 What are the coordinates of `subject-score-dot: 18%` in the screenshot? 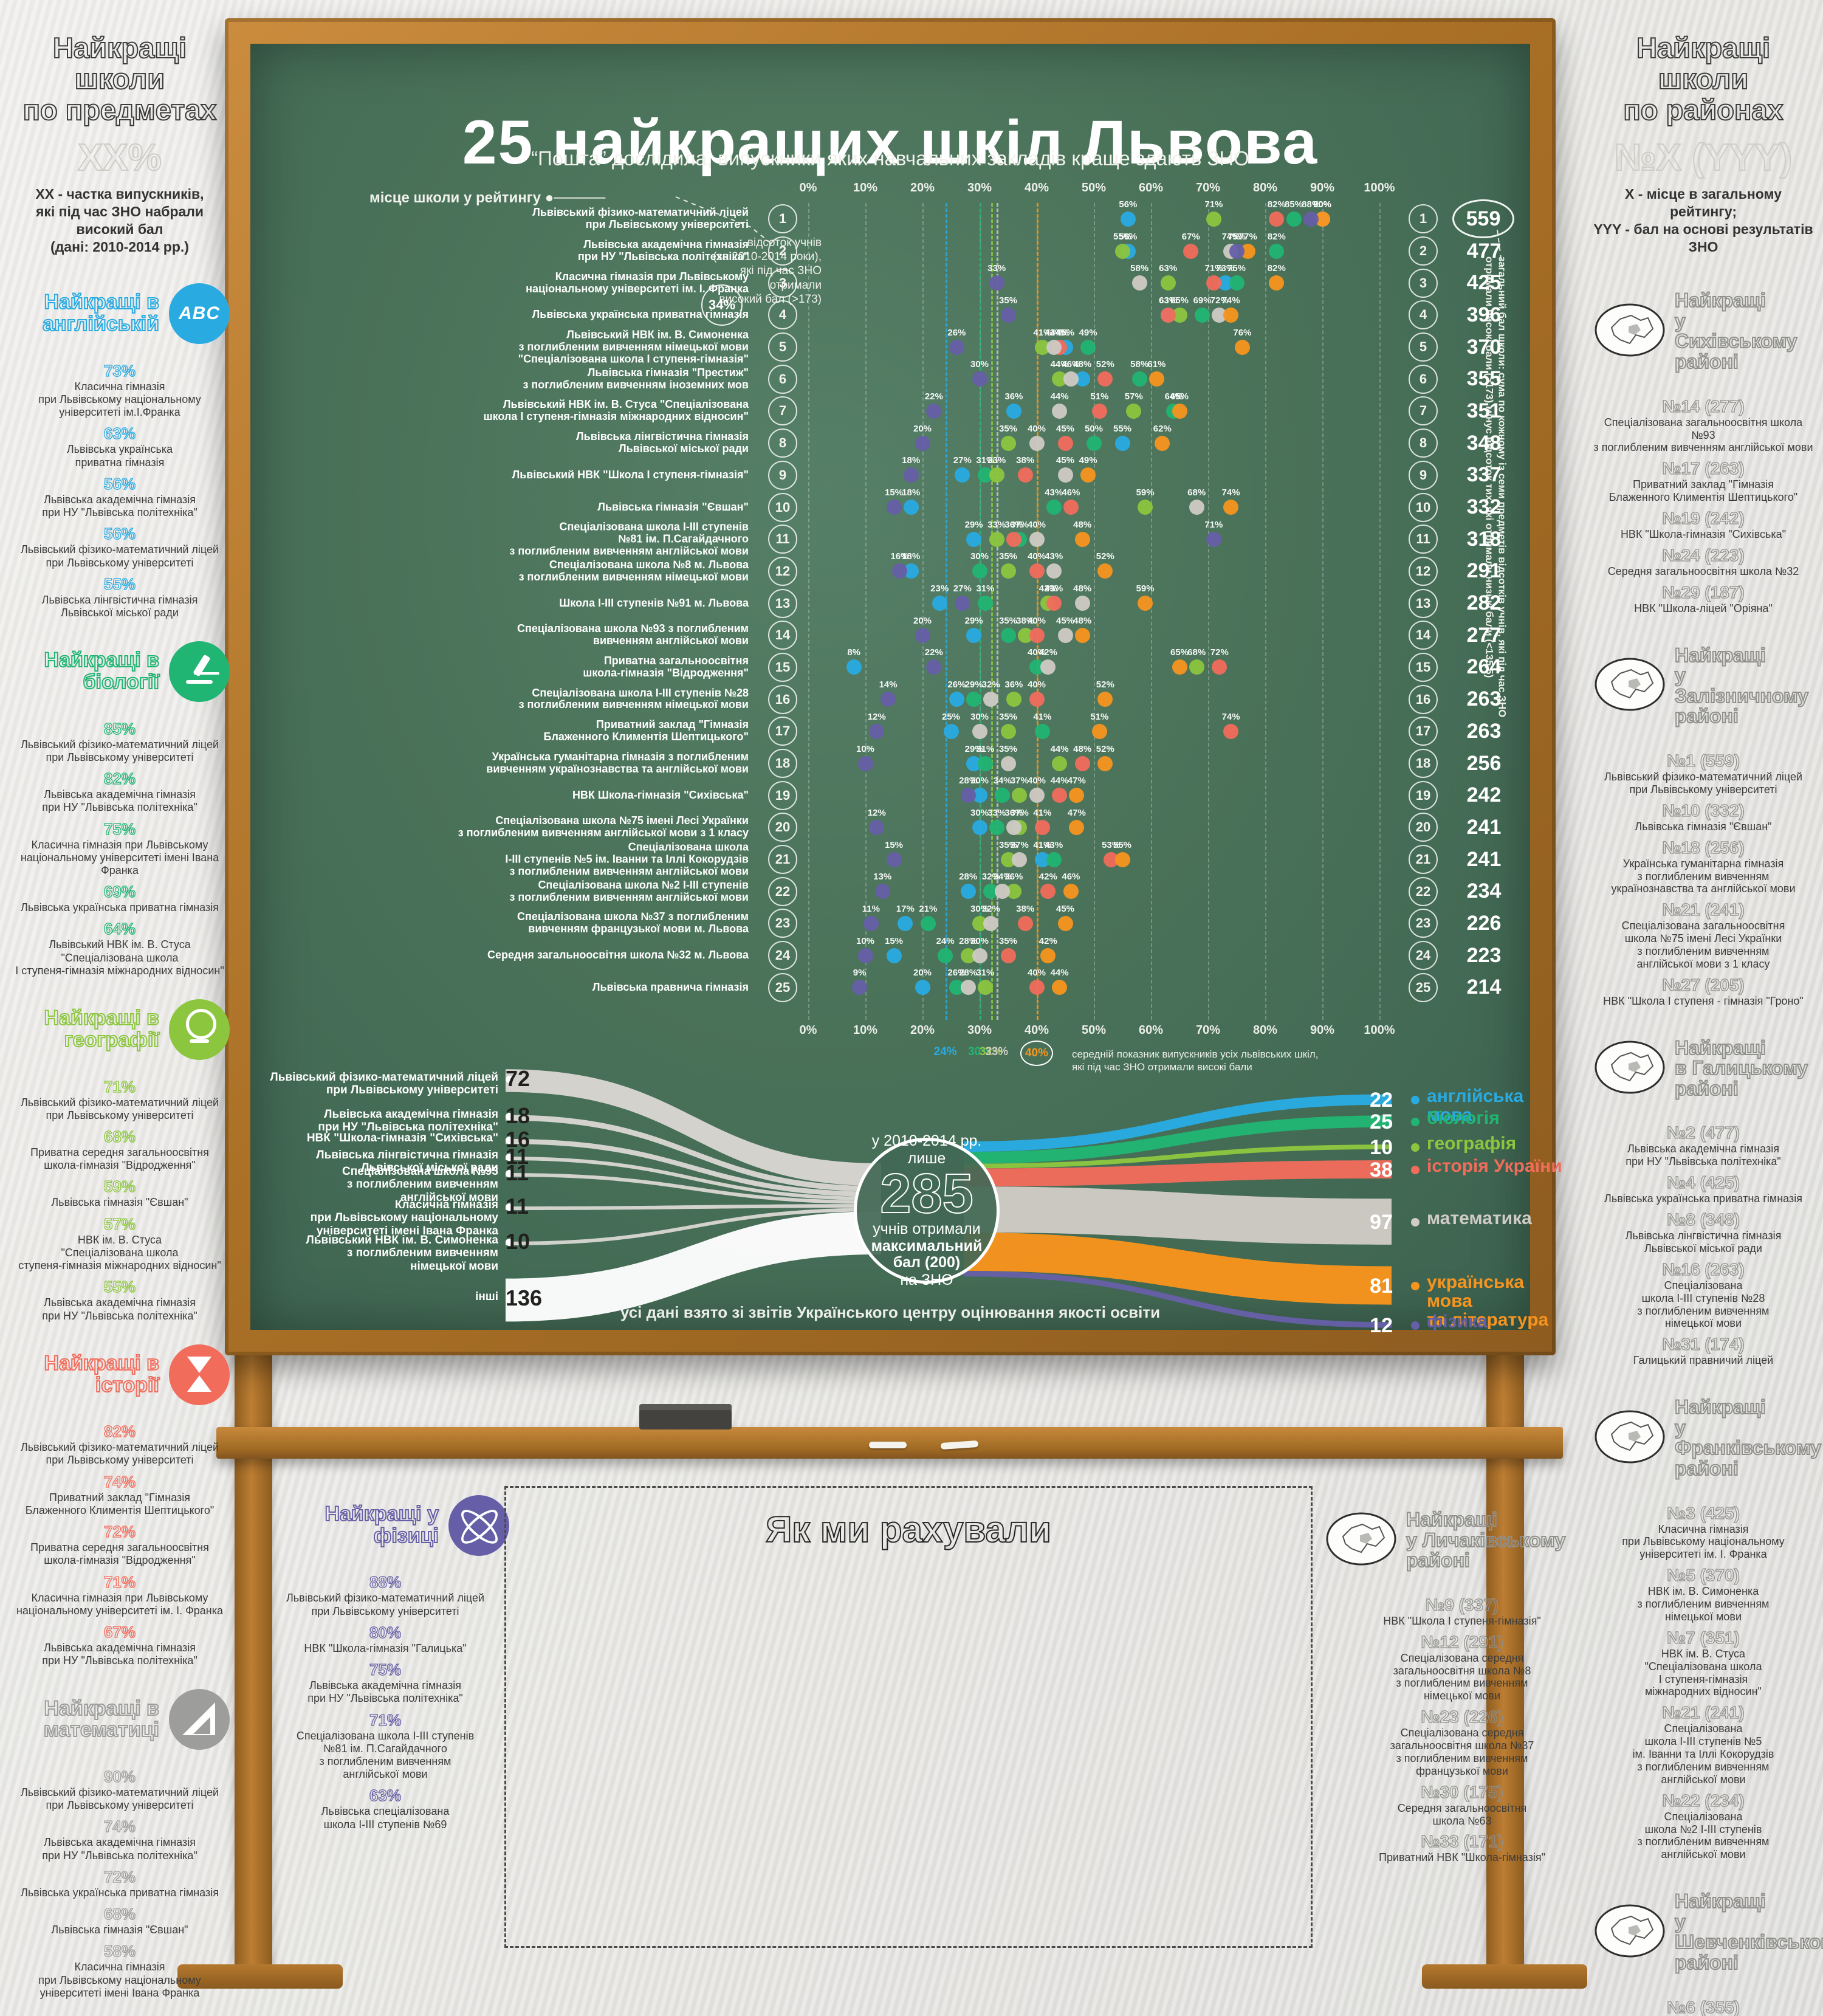 It's located at (911, 469).